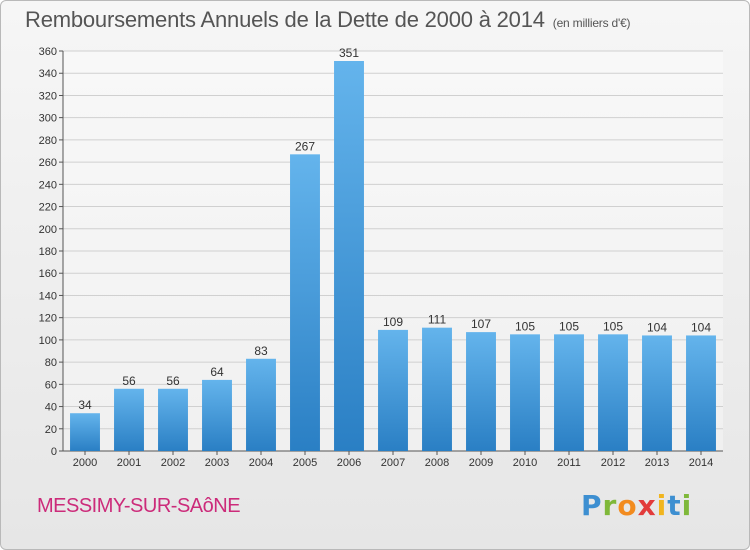  What do you see at coordinates (48, 341) in the screenshot?
I see `y-tick-label: 100` at bounding box center [48, 341].